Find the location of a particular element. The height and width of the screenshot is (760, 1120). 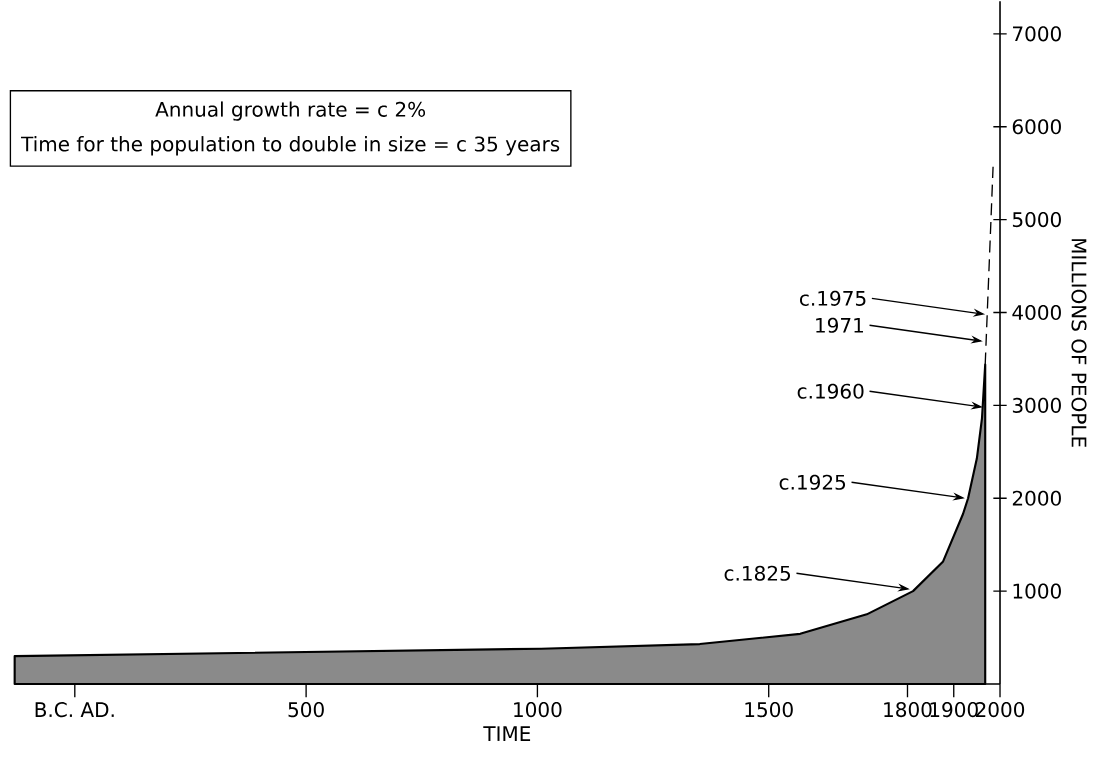

annotation: Annual growth rate = c 2% is located at coordinates (290, 111).